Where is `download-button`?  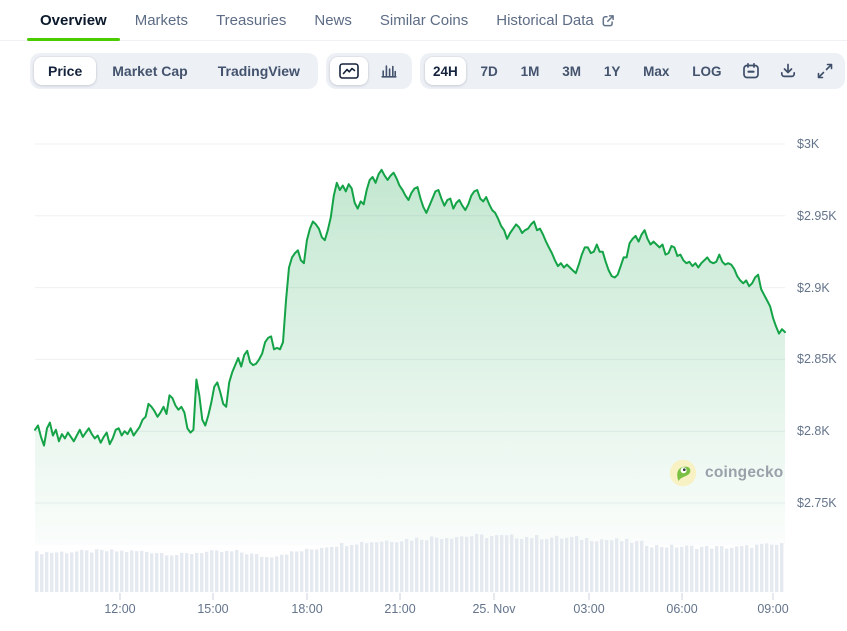
download-button is located at coordinates (788, 71).